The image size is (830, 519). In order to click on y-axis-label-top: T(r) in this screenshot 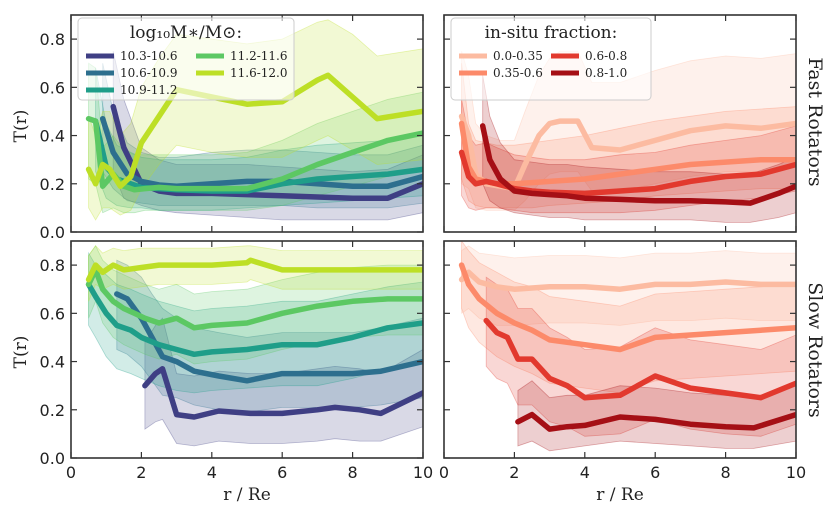, I will do `click(21, 126)`.